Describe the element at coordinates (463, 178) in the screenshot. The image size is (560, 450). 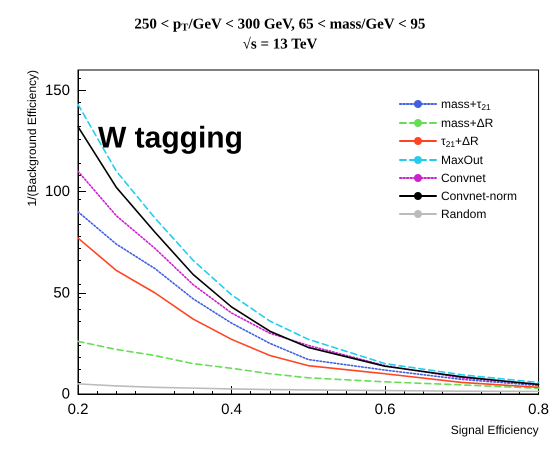
I see `legend-label: Convnet` at that location.